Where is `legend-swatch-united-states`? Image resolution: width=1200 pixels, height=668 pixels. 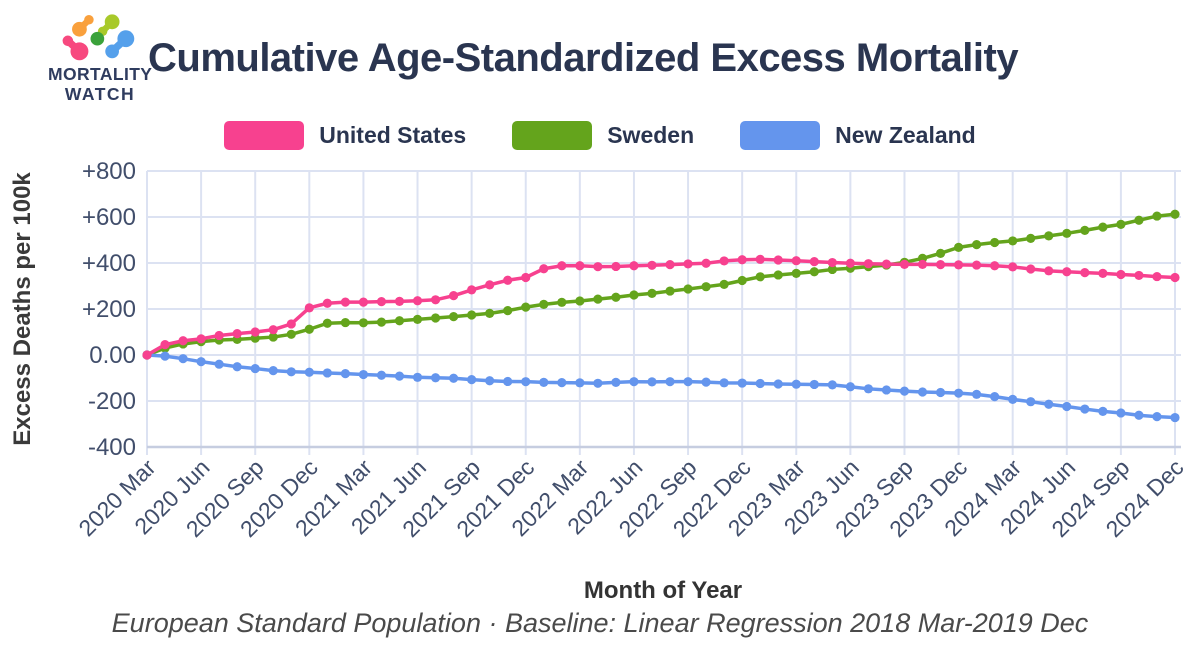
legend-swatch-united-states is located at coordinates (264, 135).